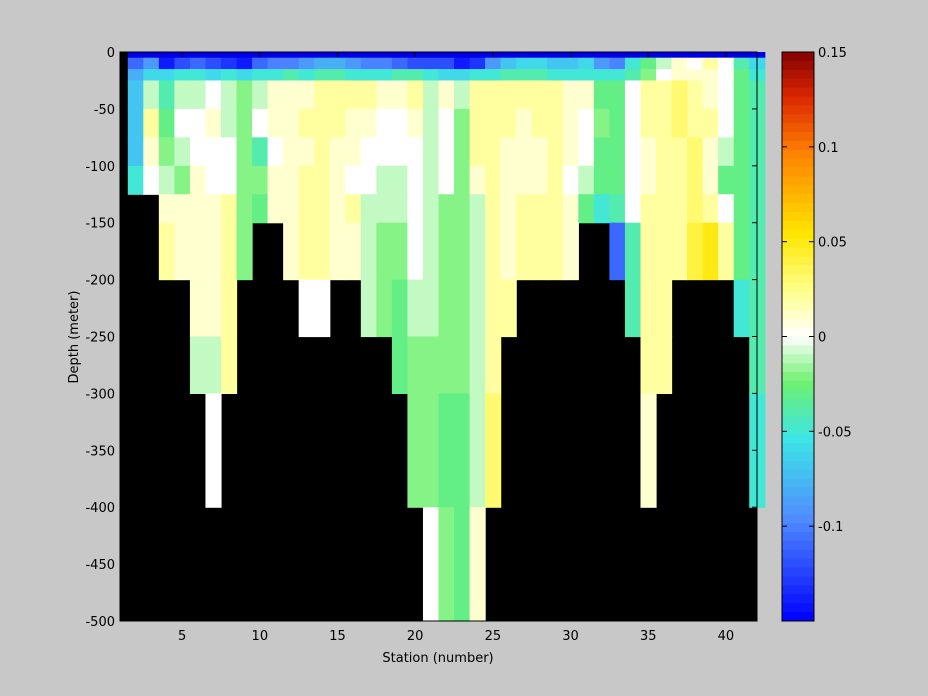  What do you see at coordinates (100, 338) in the screenshot?
I see `y-tick-label: -250` at bounding box center [100, 338].